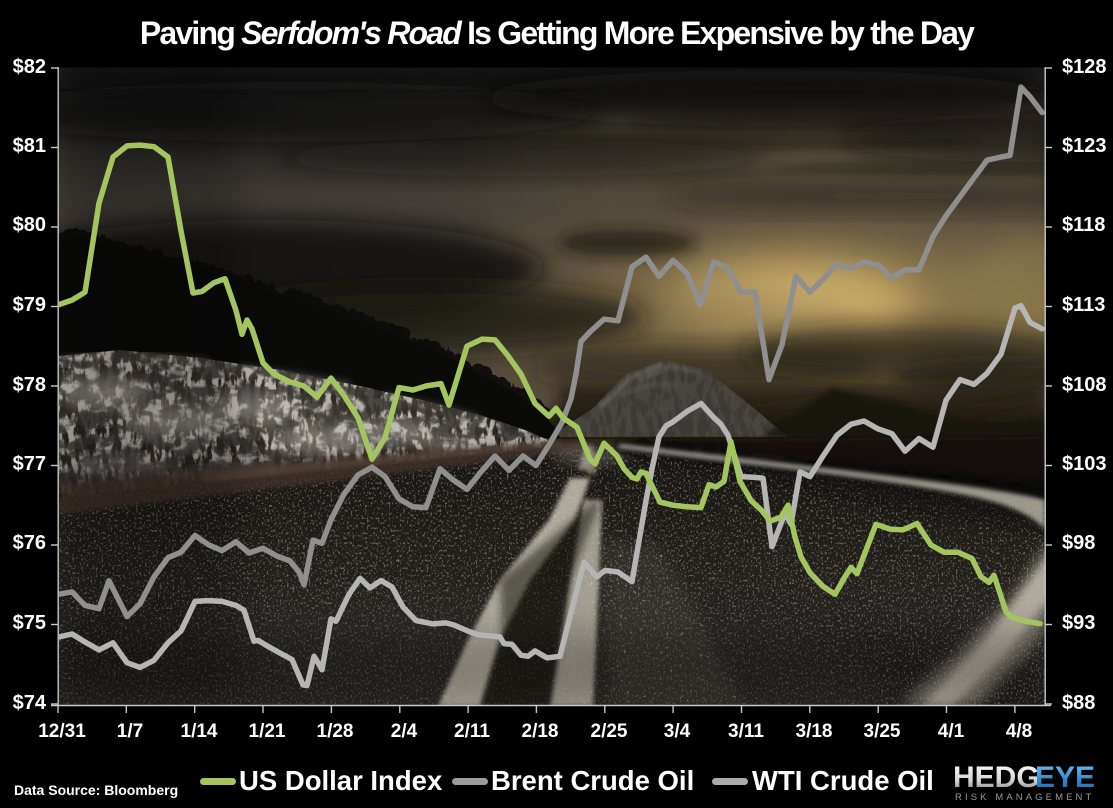 This screenshot has width=1113, height=808. I want to click on svg-text: RISK MANAGEMENT, so click(1024, 797).